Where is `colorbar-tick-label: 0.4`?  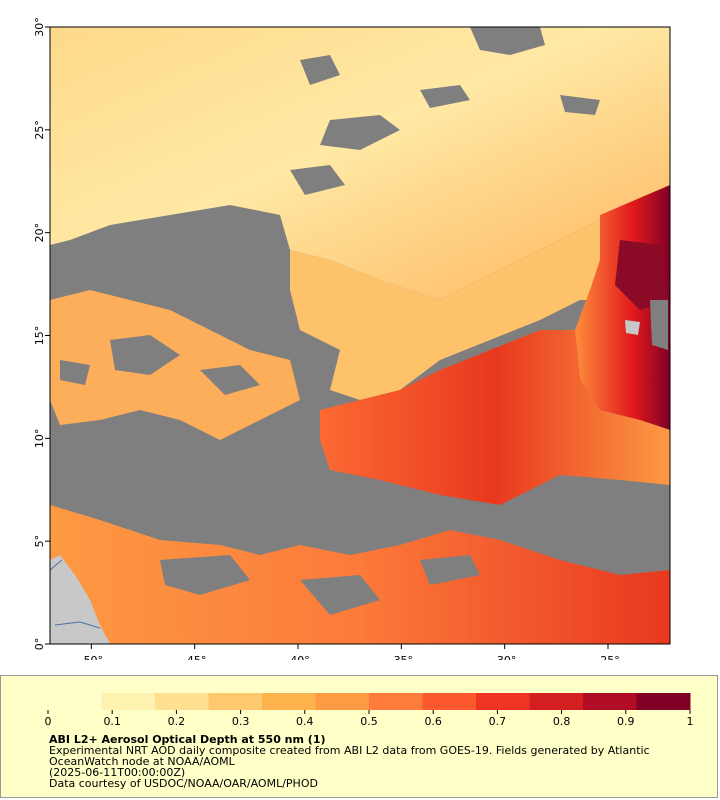 colorbar-tick-label: 0.4 is located at coordinates (305, 721).